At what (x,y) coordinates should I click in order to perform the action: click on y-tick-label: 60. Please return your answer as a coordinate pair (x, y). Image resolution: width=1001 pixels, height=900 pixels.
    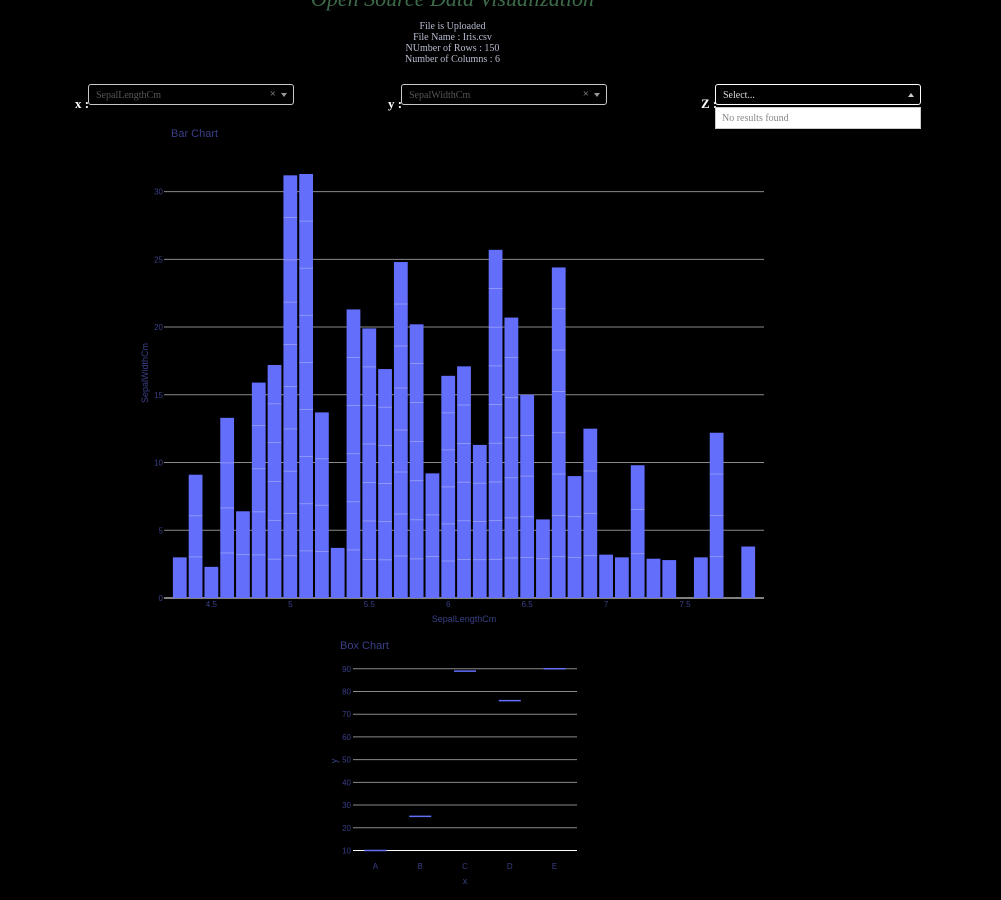
    Looking at the image, I should click on (346, 737).